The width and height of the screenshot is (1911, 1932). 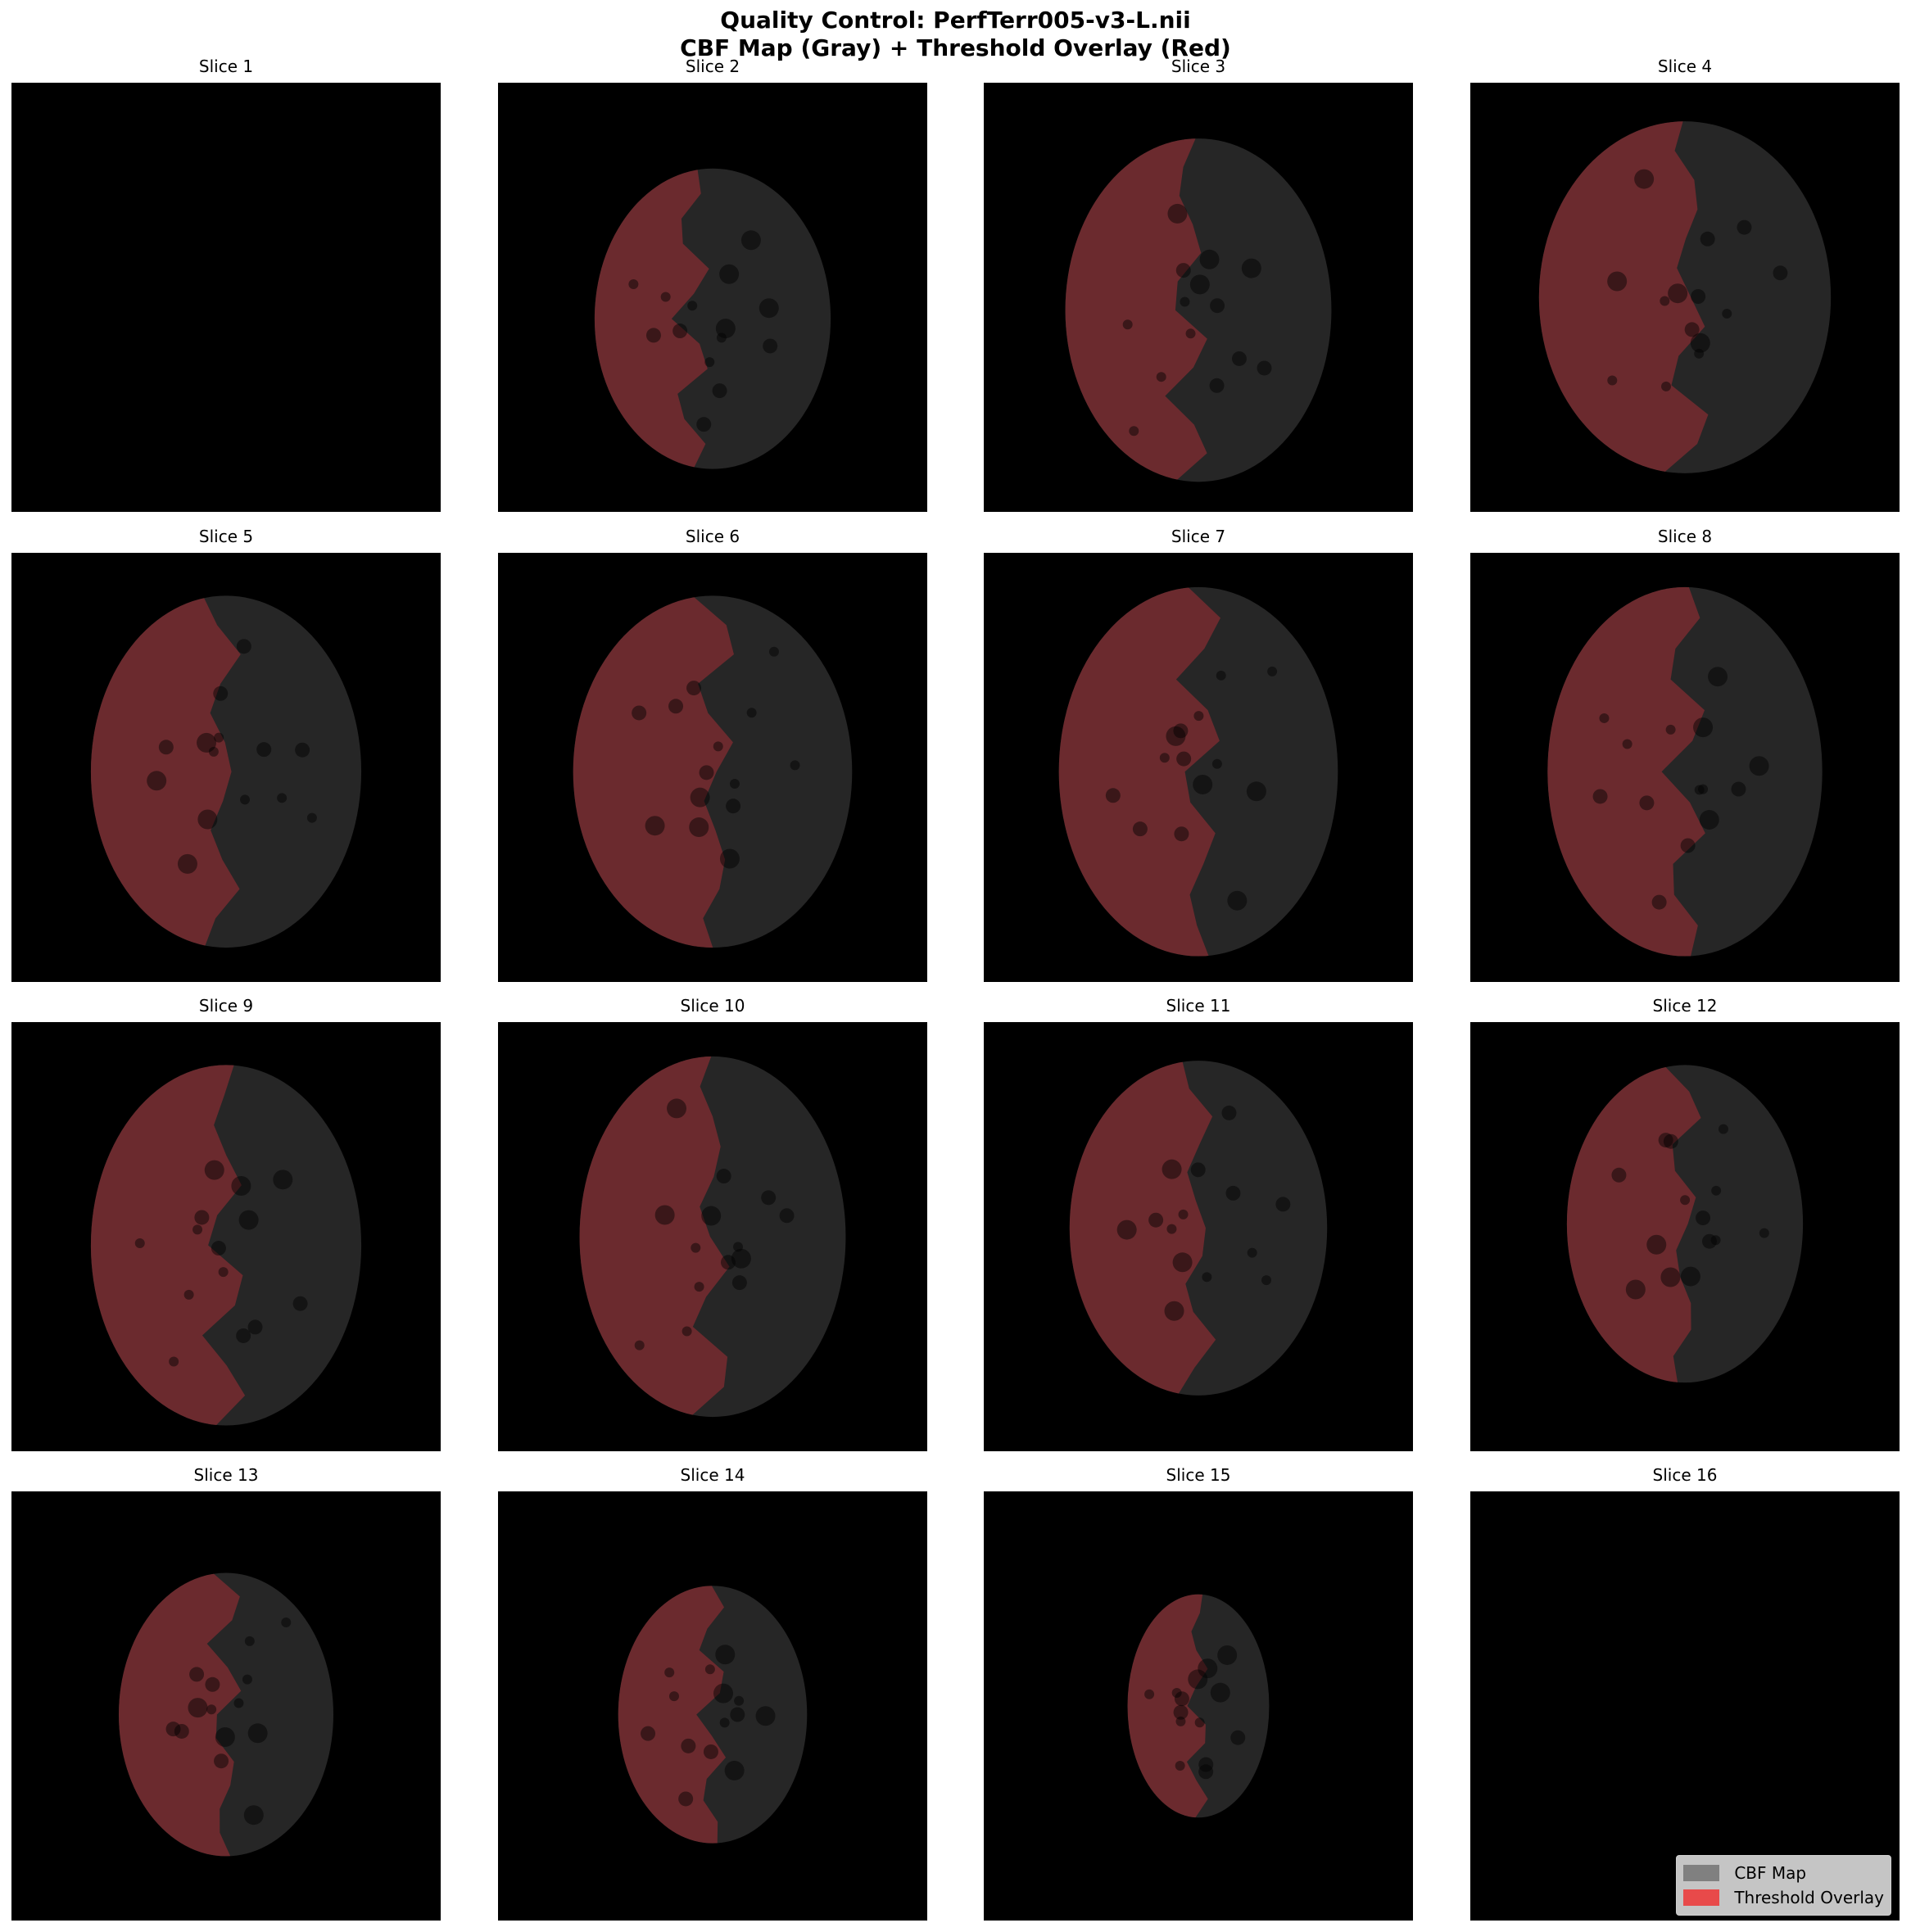 What do you see at coordinates (1701, 1897) in the screenshot?
I see `threshold-overlay-swatch` at bounding box center [1701, 1897].